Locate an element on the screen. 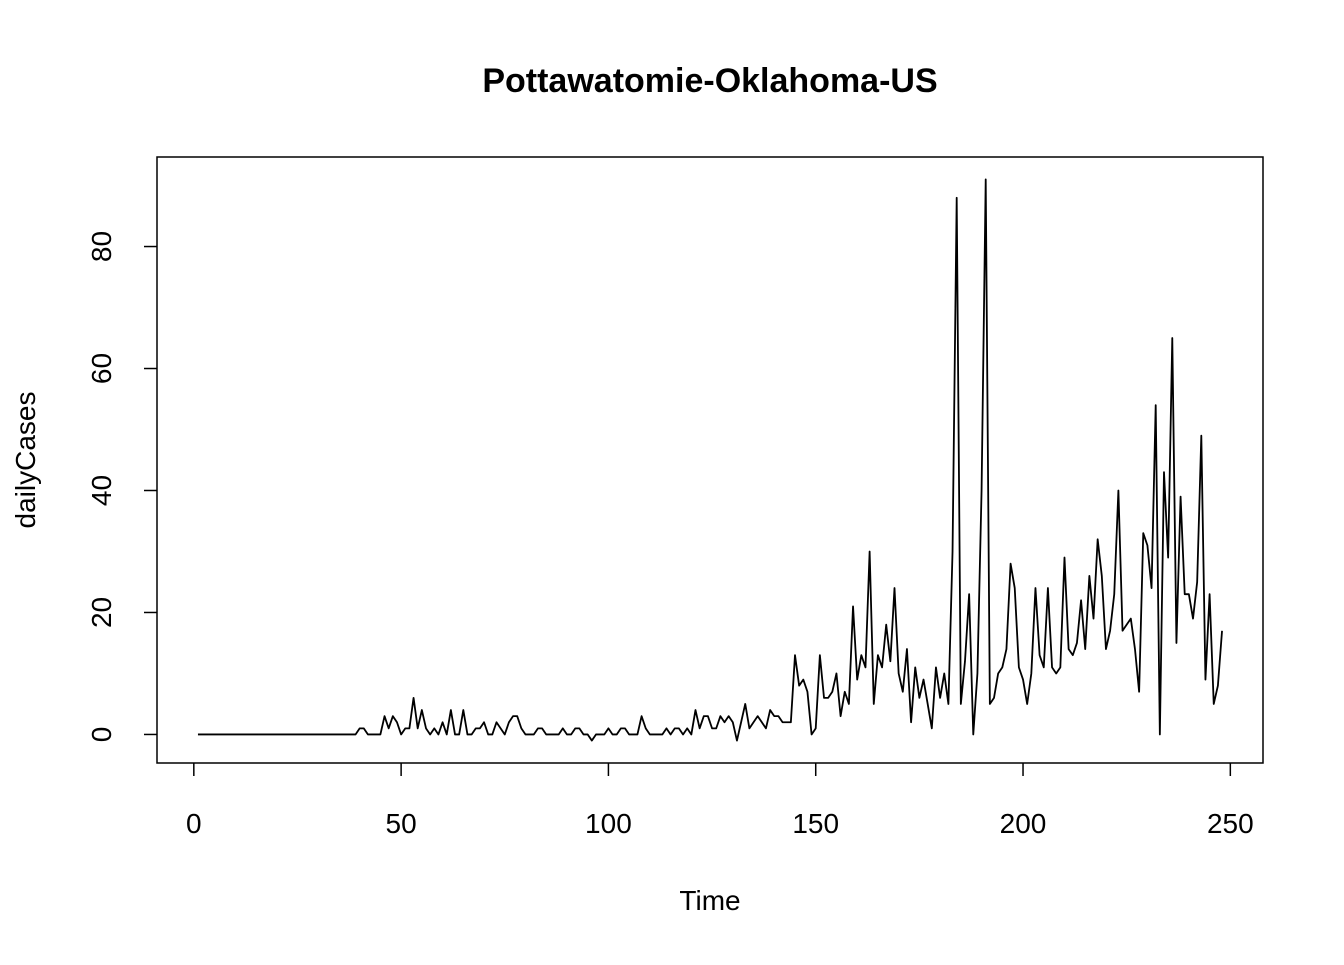  x-tick-label: 250 is located at coordinates (1230, 823).